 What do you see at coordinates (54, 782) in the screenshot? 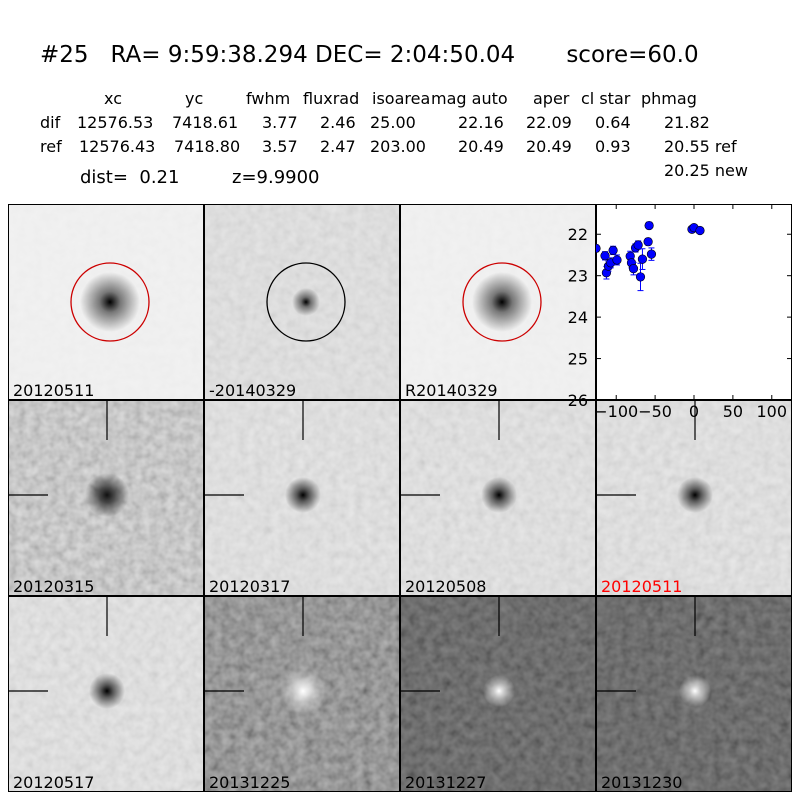
I see `stamp-date-label: 20120517` at bounding box center [54, 782].